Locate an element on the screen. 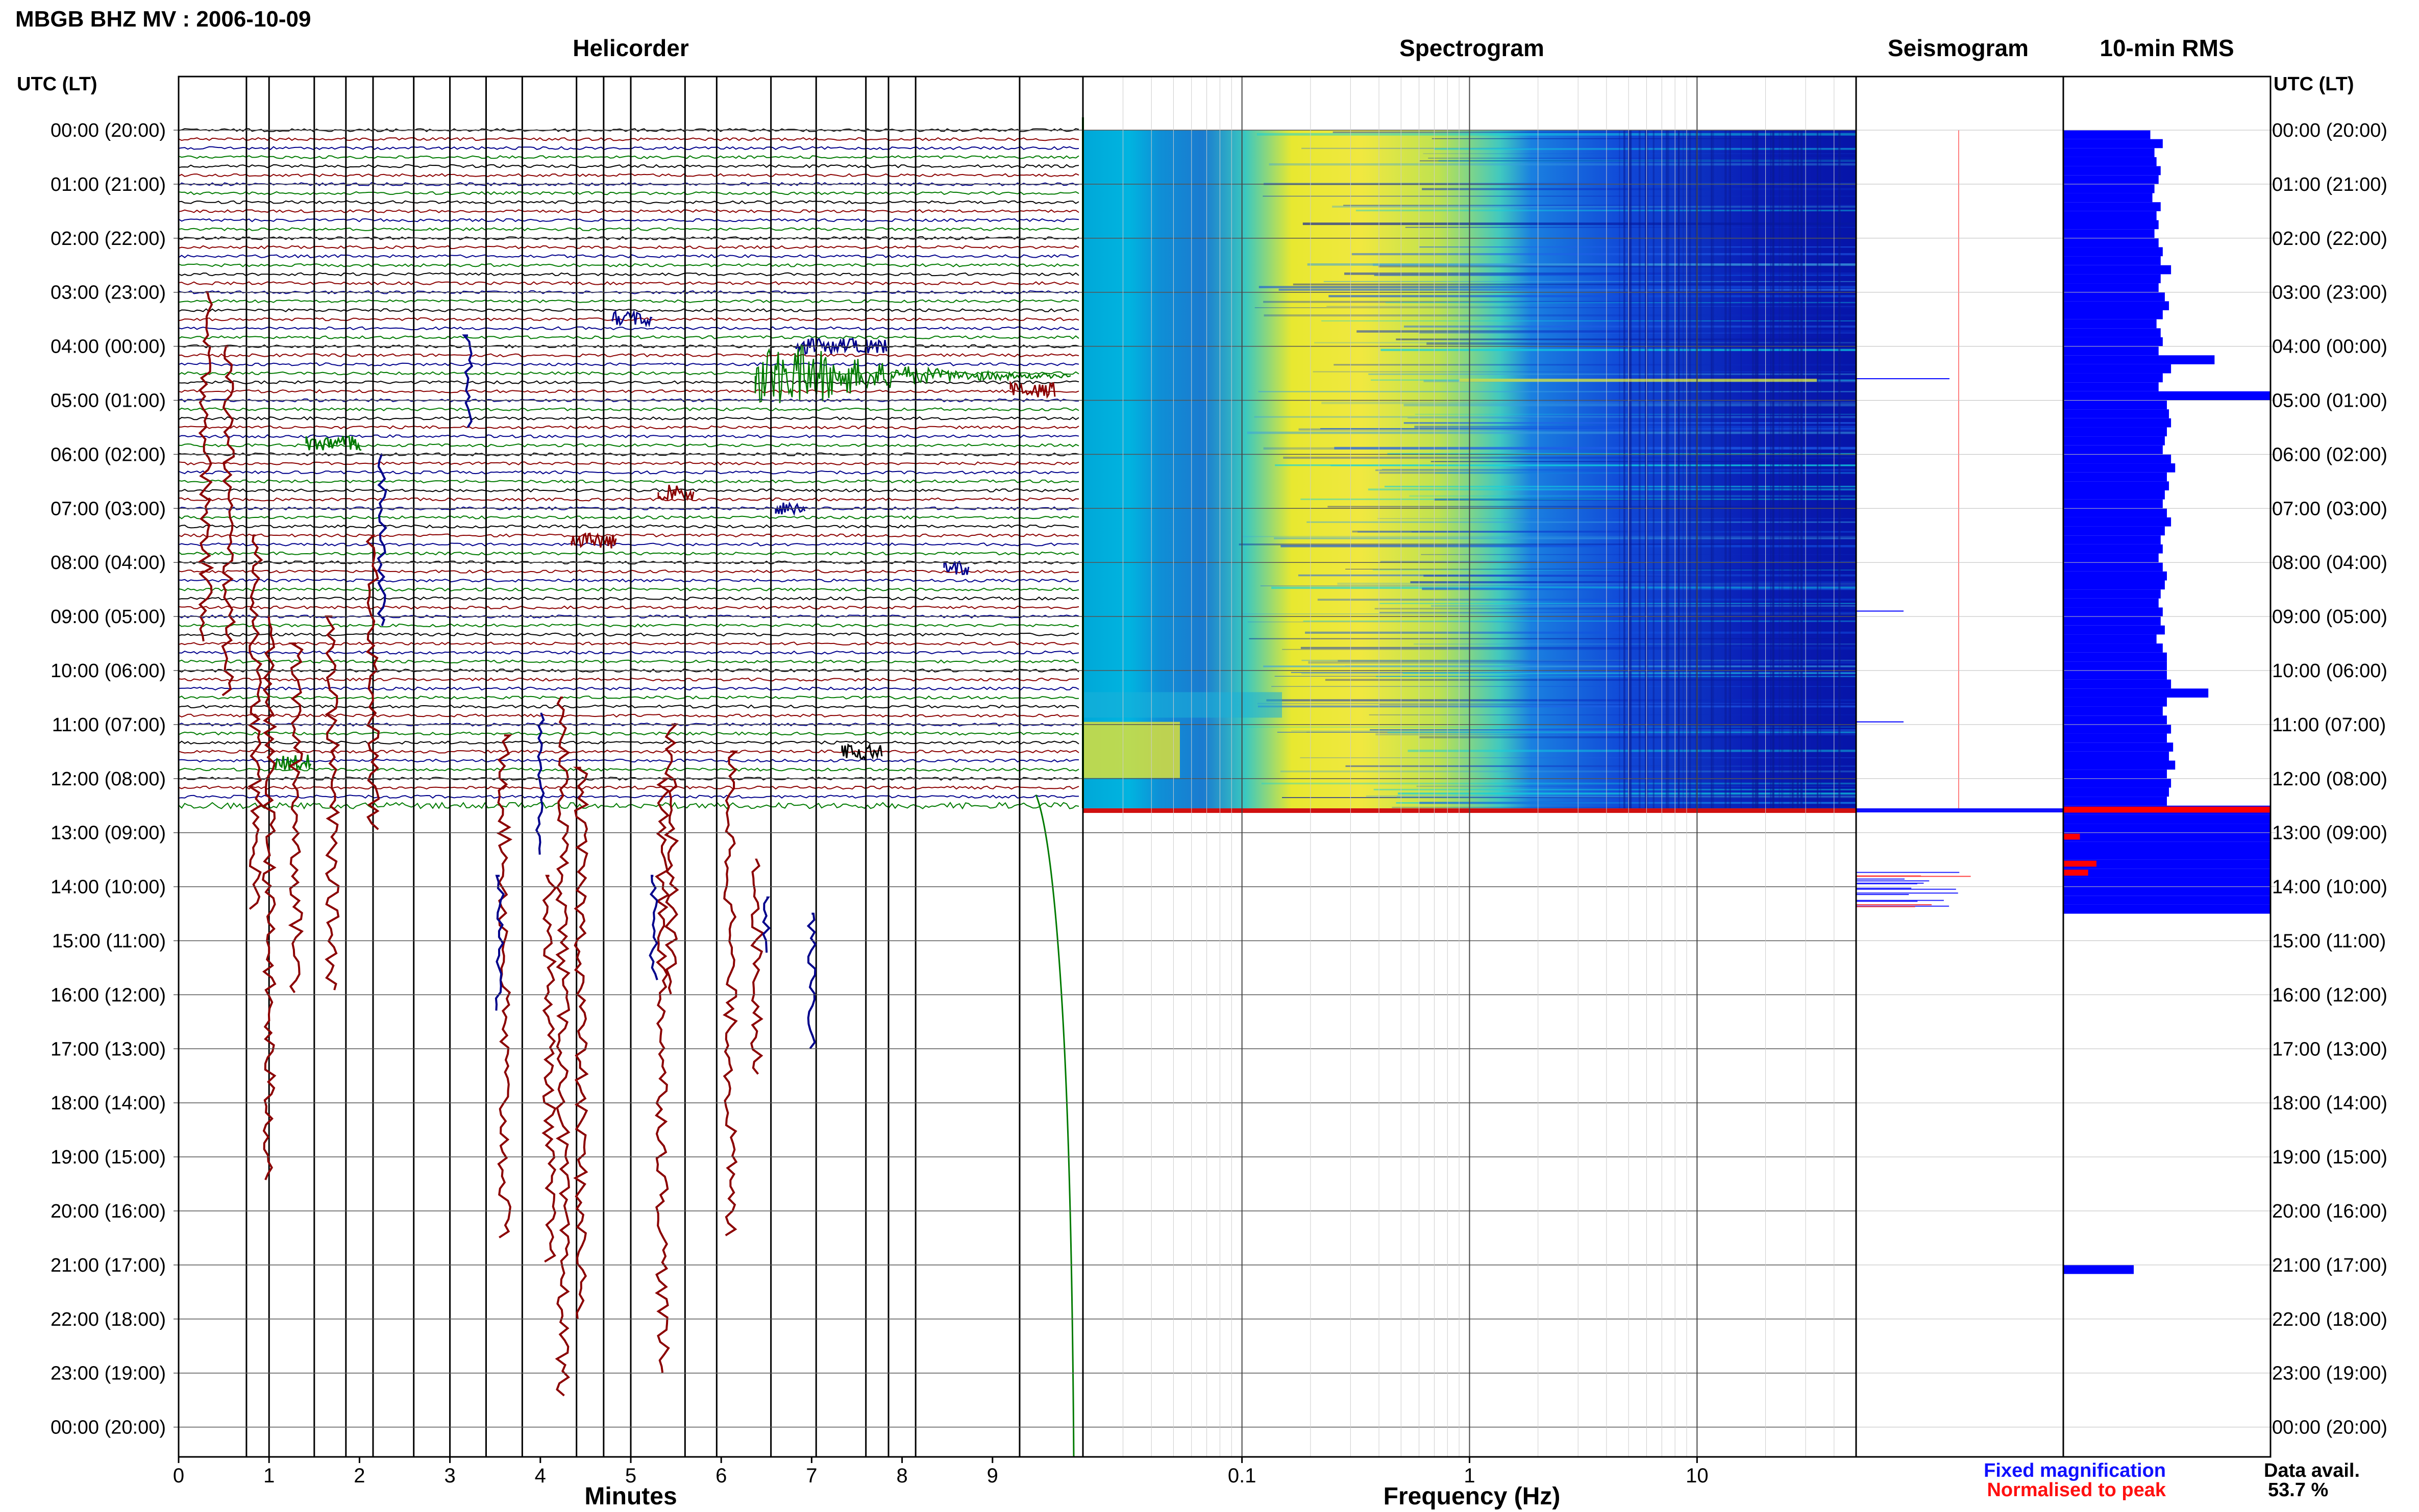  hour-label-left: 00:00 (20:00) is located at coordinates (108, 130).